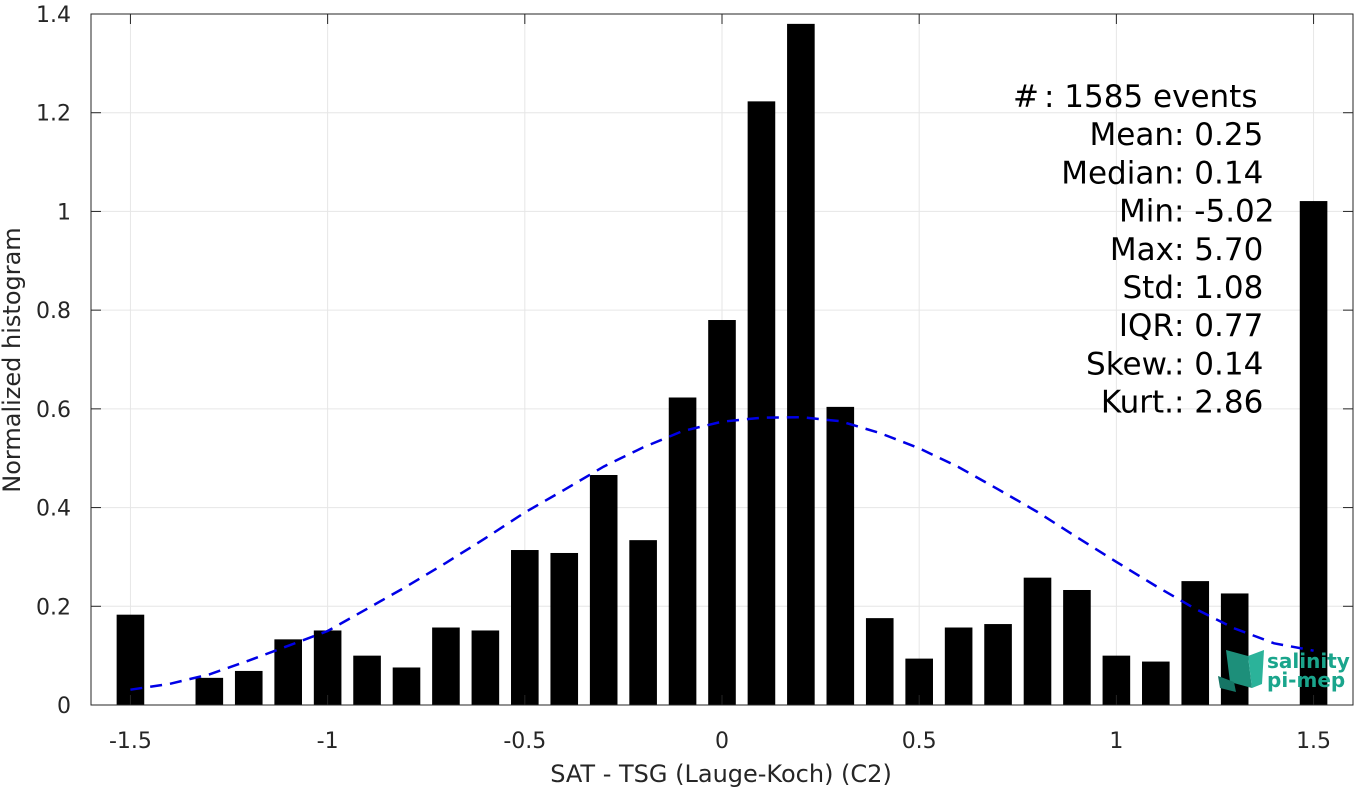 The height and width of the screenshot is (787, 1367). What do you see at coordinates (919, 741) in the screenshot?
I see `x-tick-label-4: 0.5` at bounding box center [919, 741].